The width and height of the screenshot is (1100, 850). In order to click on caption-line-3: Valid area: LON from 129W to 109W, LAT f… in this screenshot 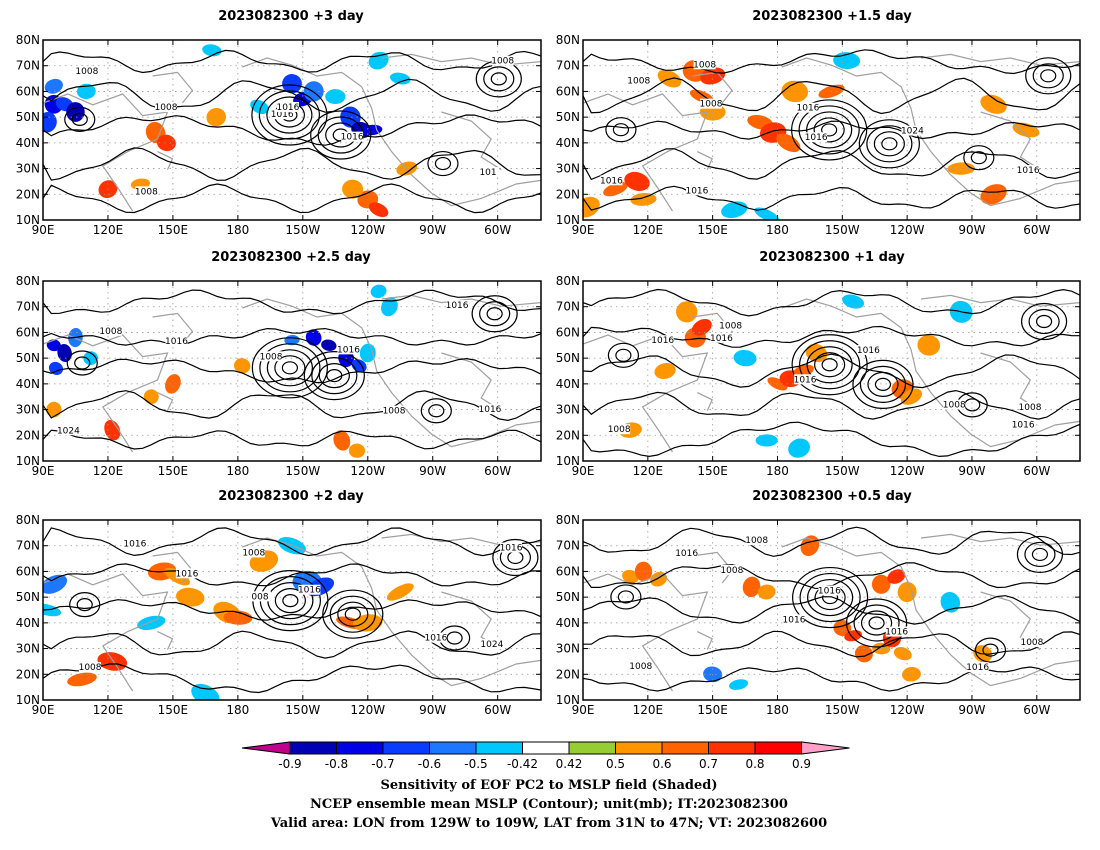, I will do `click(548, 823)`.